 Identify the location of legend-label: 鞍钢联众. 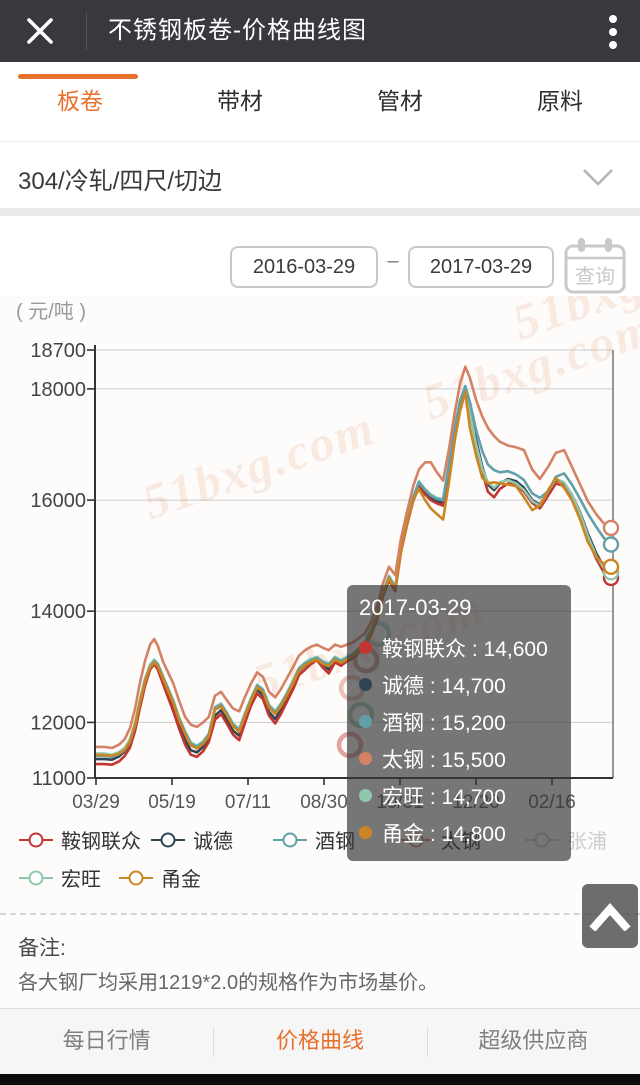
(101, 842).